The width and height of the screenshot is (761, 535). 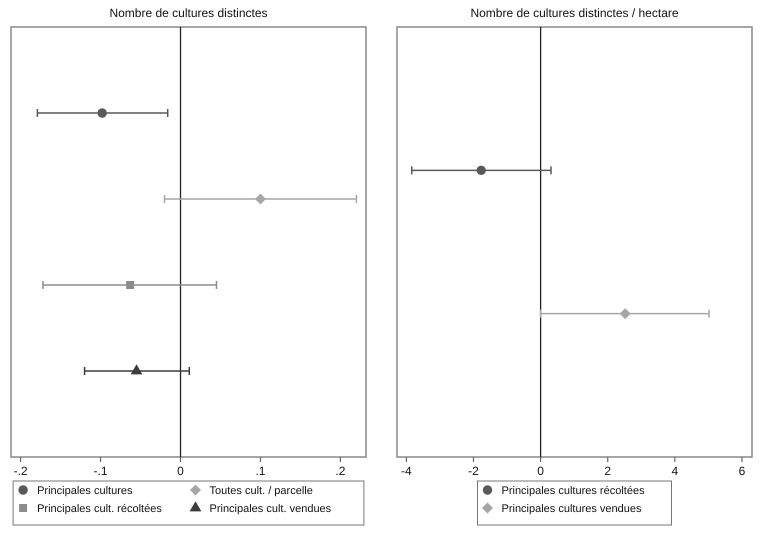 I want to click on x-tick-label: -.2, so click(x=21, y=471).